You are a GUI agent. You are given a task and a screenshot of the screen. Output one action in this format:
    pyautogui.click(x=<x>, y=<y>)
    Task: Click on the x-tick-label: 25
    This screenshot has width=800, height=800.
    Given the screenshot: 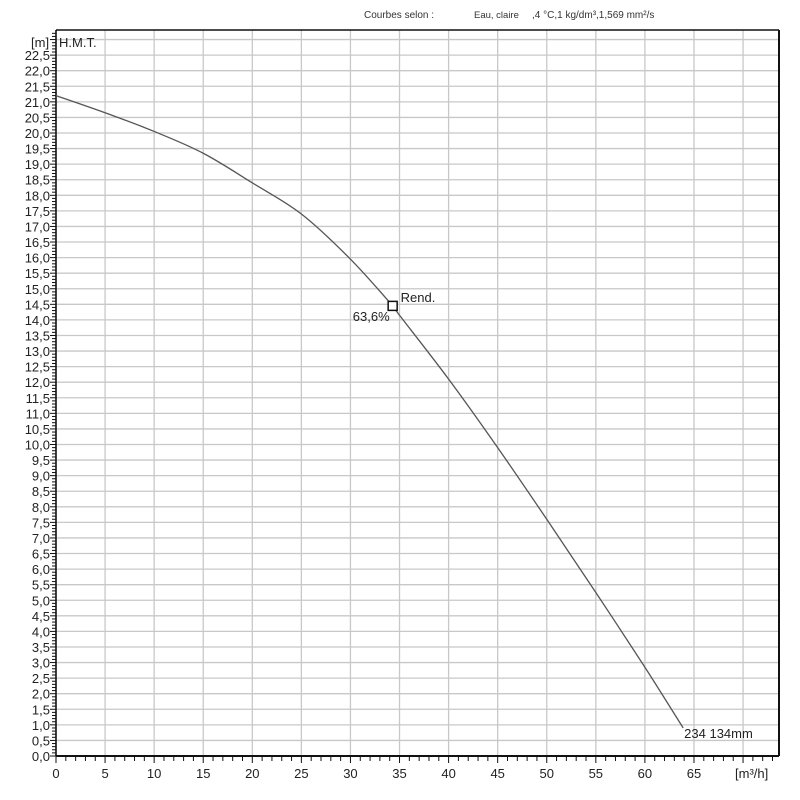 What is the action you would take?
    pyautogui.click(x=301, y=773)
    